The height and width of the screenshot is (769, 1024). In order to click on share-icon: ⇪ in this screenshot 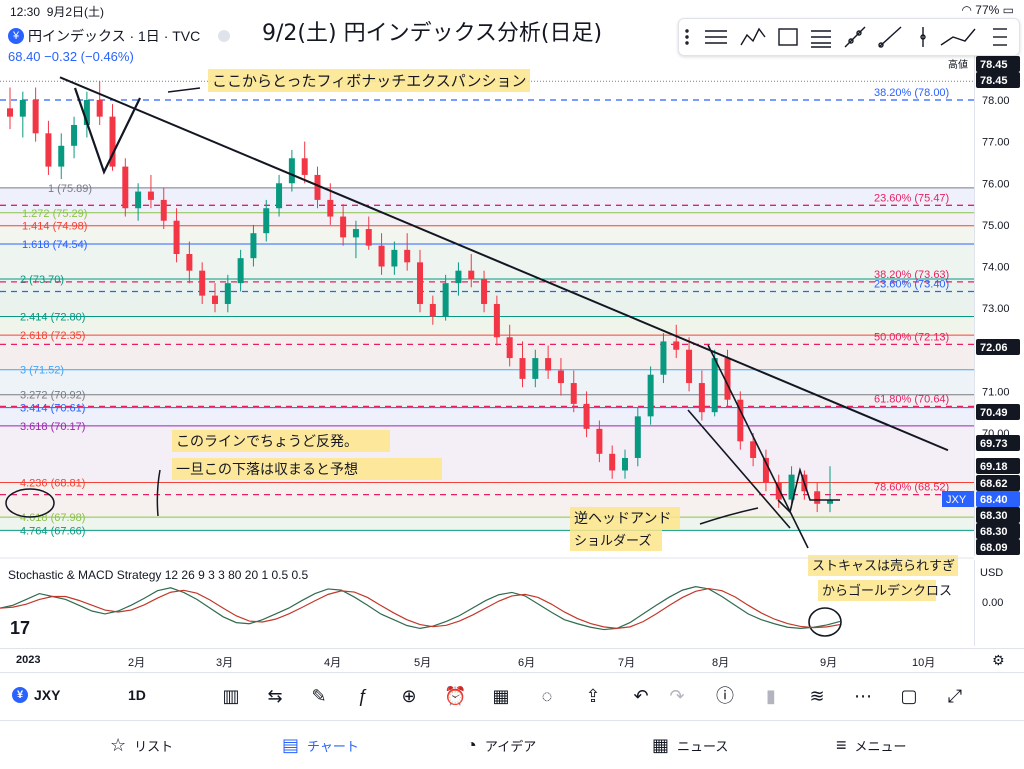, I will do `click(593, 696)`.